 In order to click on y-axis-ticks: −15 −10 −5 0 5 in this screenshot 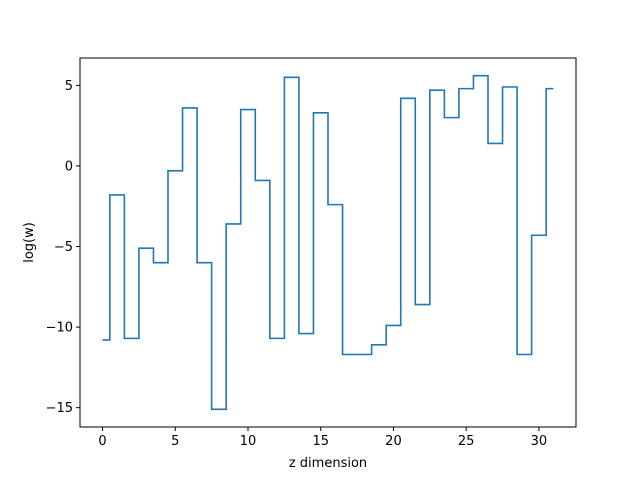, I will do `click(63, 247)`.